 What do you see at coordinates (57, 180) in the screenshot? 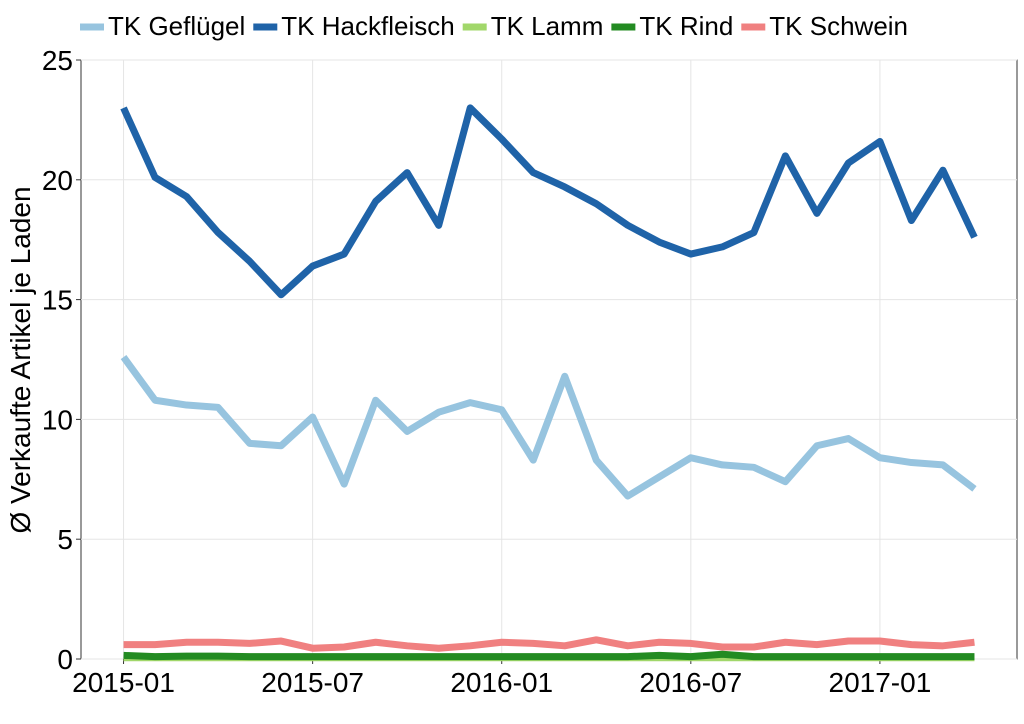
I see `y-tick-label: 20` at bounding box center [57, 180].